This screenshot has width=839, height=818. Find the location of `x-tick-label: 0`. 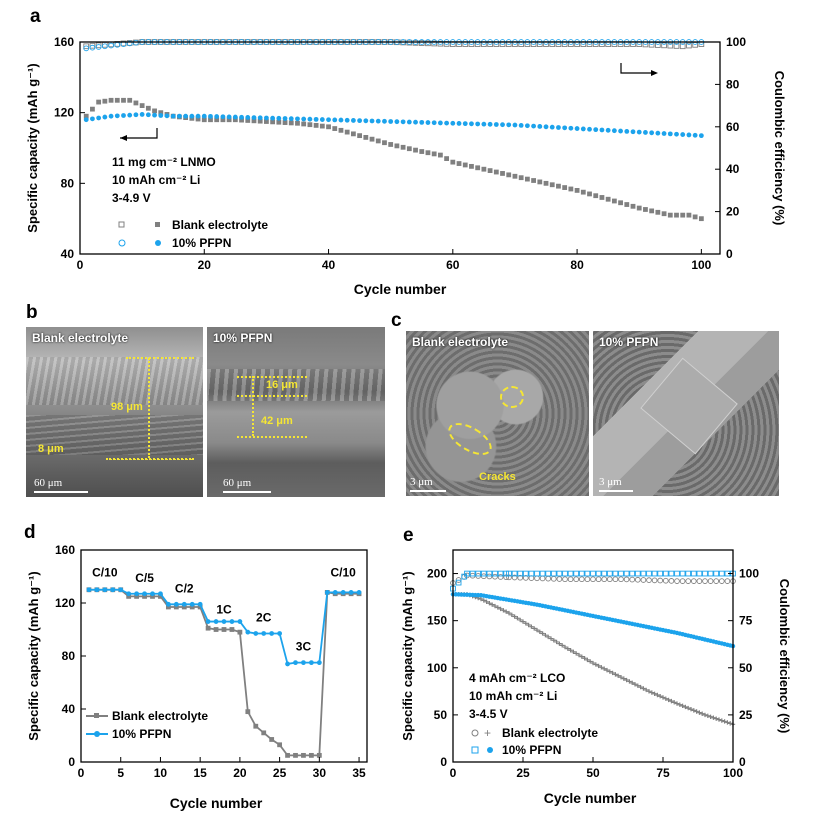

x-tick-label: 0 is located at coordinates (80, 265).